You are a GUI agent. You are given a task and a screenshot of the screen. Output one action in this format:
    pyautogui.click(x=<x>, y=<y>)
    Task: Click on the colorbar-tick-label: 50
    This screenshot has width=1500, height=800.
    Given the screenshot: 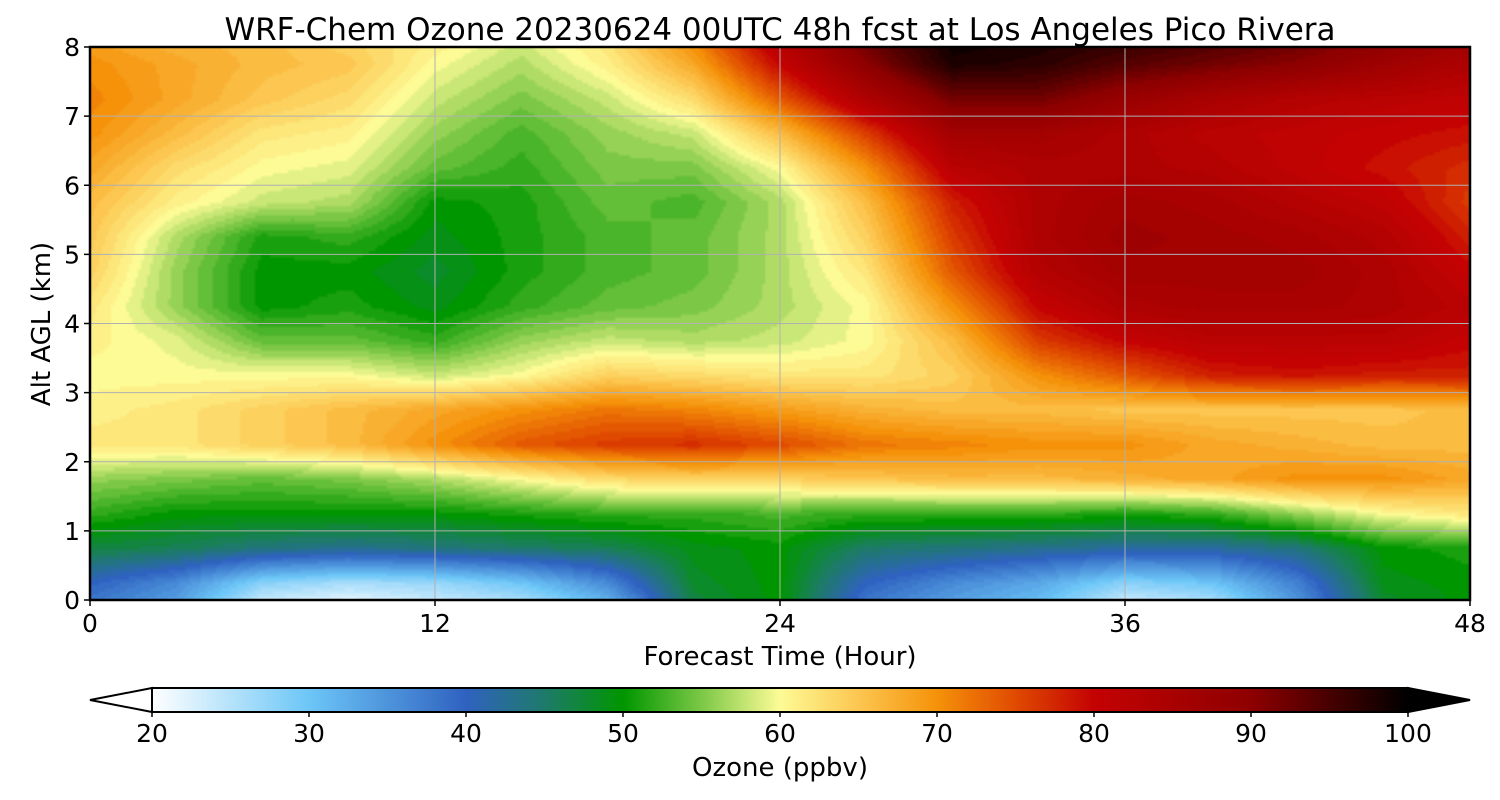 What is the action you would take?
    pyautogui.click(x=623, y=733)
    